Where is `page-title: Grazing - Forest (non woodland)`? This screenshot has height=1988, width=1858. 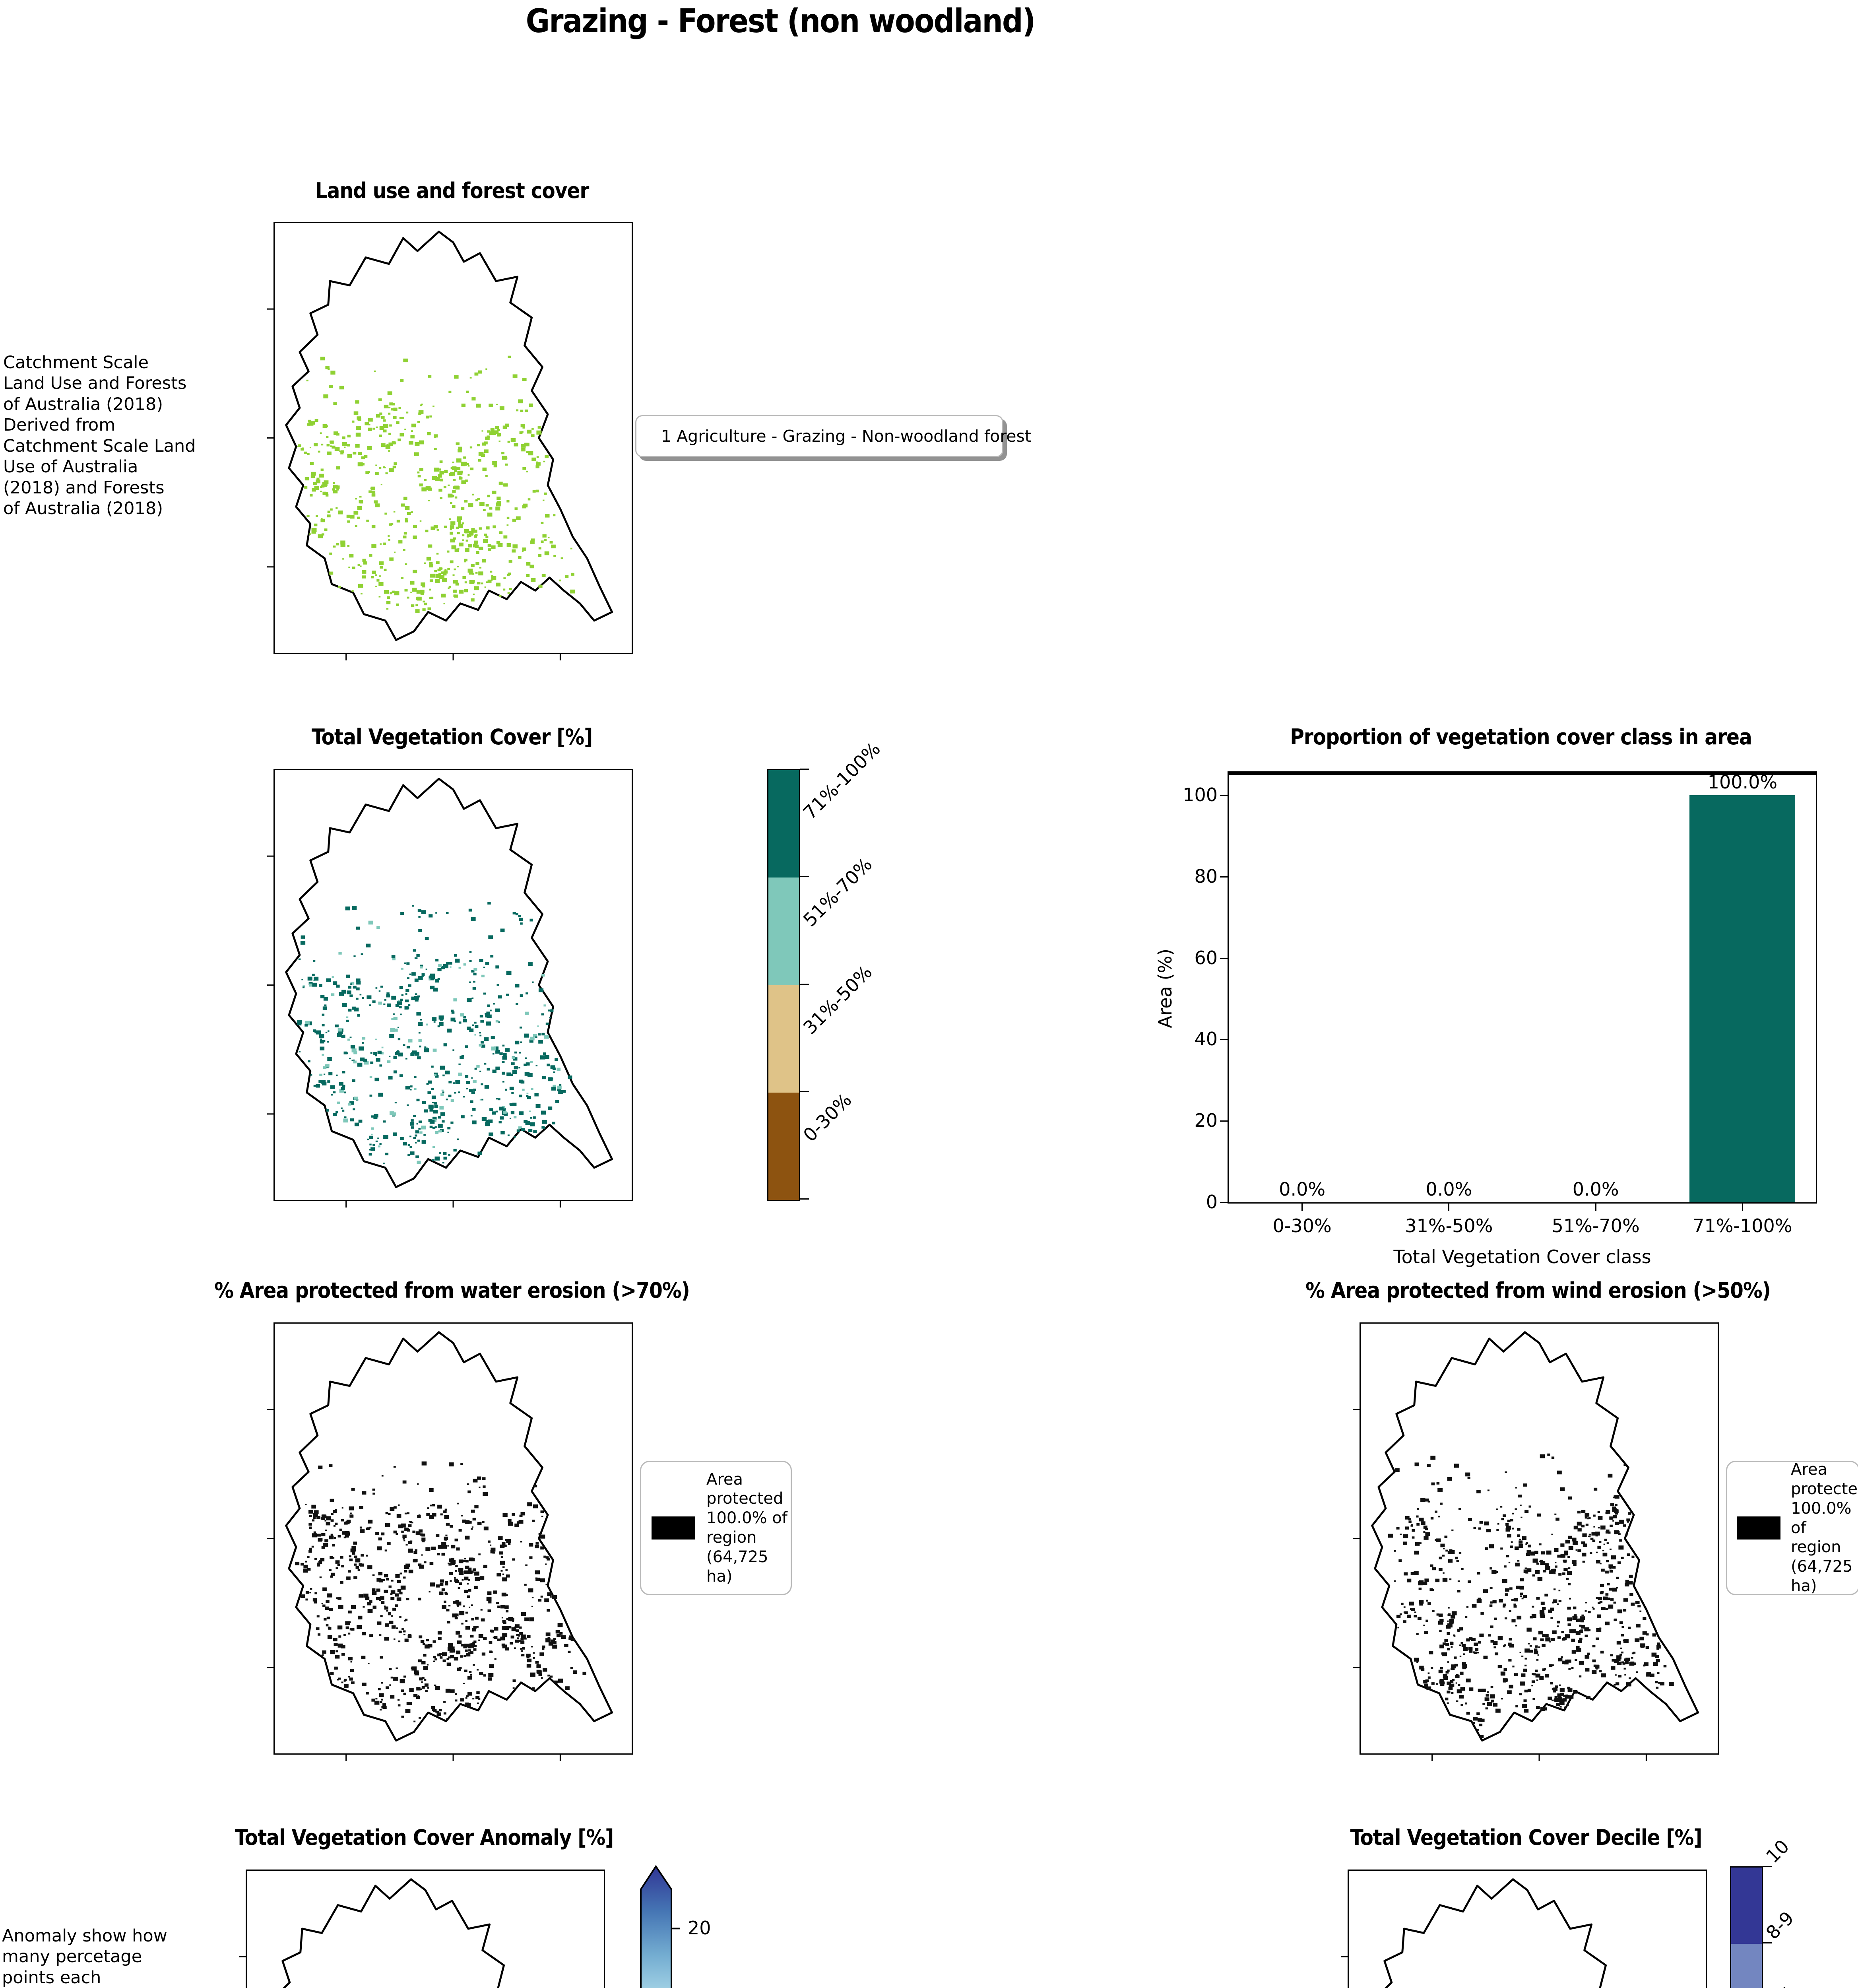 page-title: Grazing - Forest (non woodland) is located at coordinates (781, 21).